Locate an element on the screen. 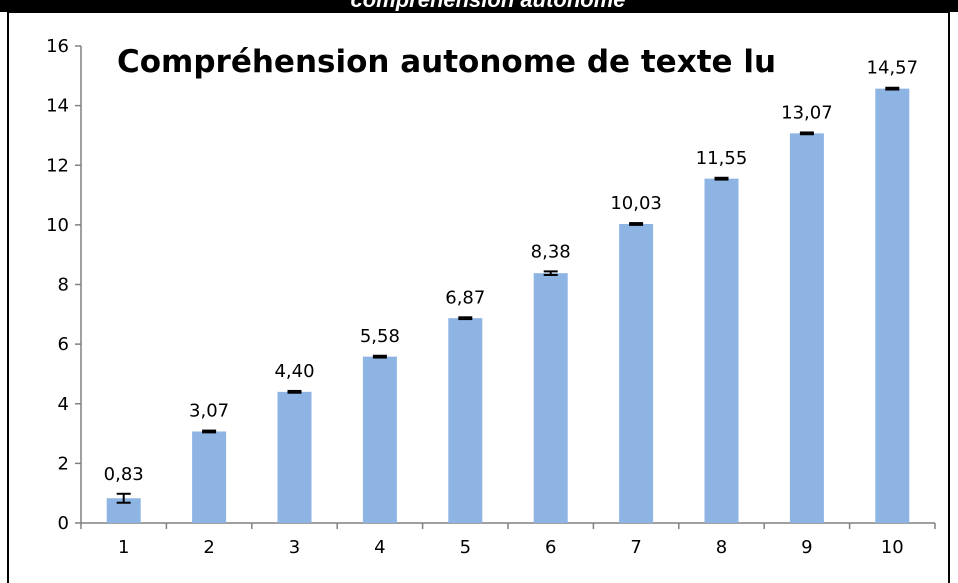 This screenshot has height=583, width=958. y-tick-label: 14 is located at coordinates (57, 106).